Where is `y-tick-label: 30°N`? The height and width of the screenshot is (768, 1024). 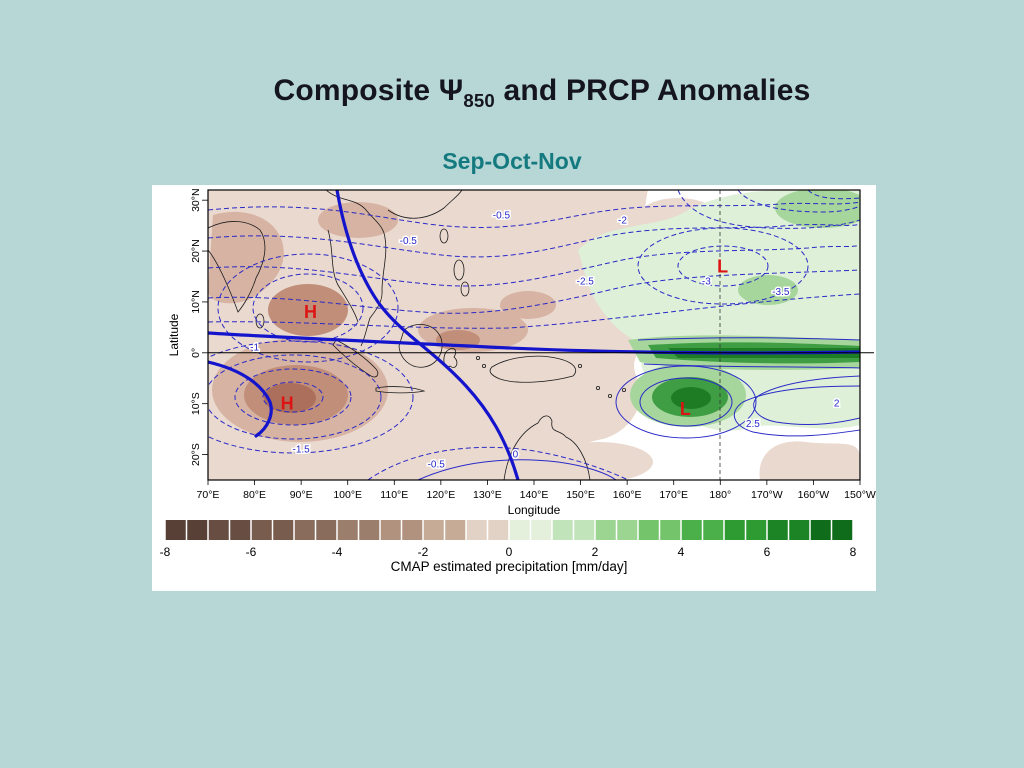 y-tick-label: 30°N is located at coordinates (196, 199).